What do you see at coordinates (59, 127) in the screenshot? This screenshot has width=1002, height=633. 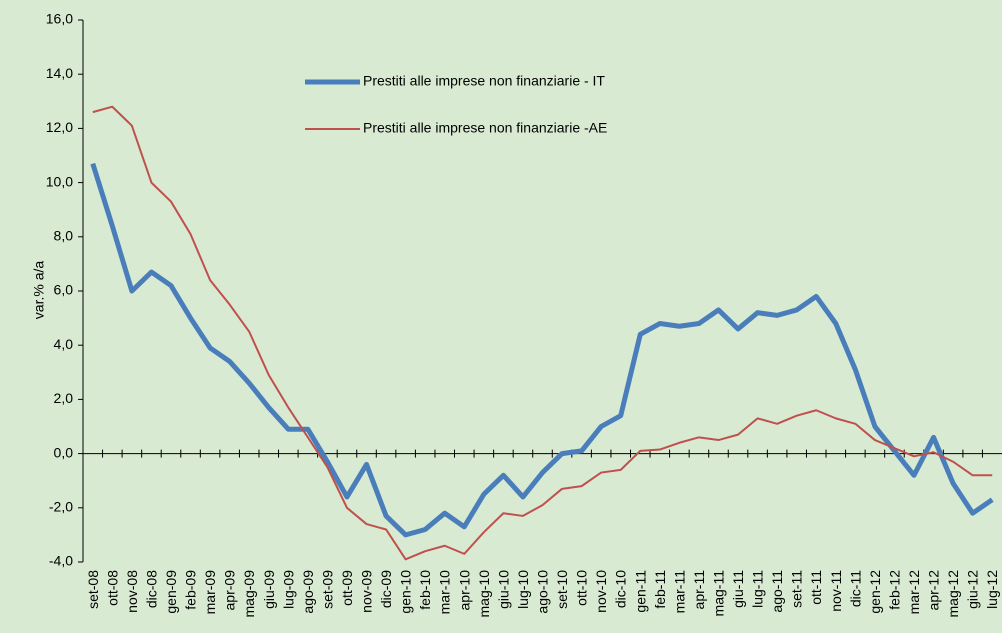 I see `y-tick-label: 12,0` at bounding box center [59, 127].